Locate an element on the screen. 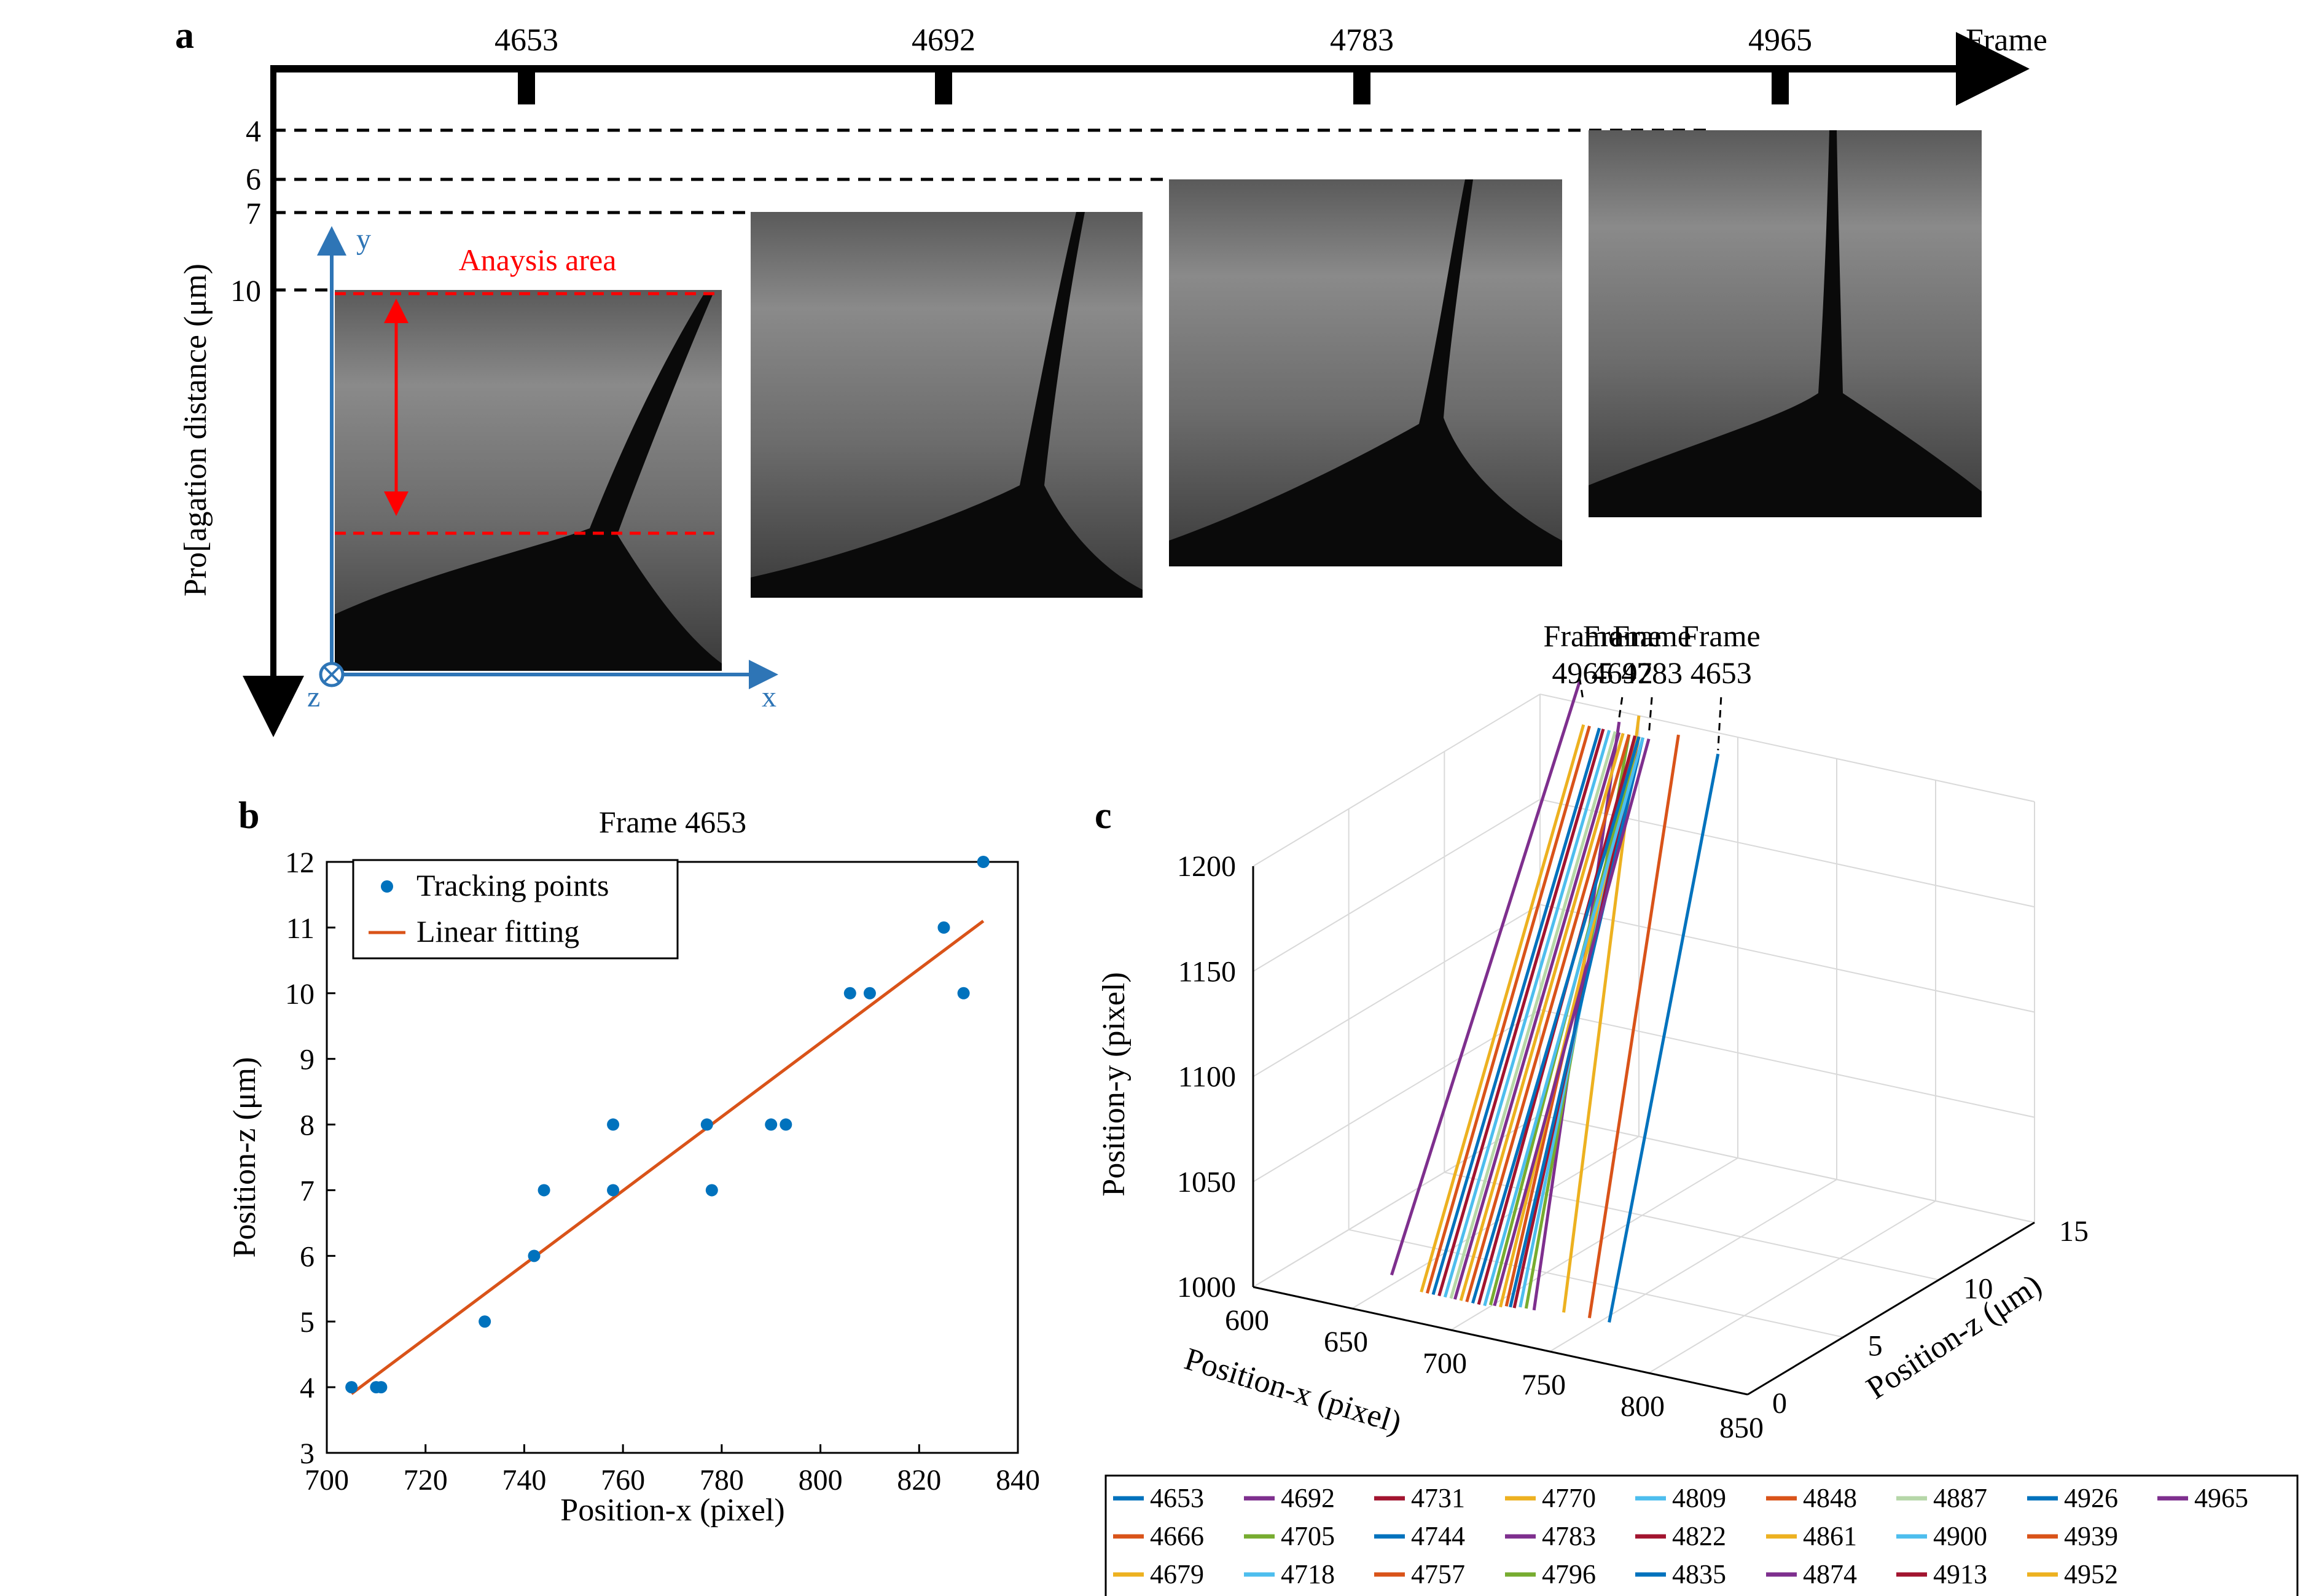 The height and width of the screenshot is (1596, 2322). chart-c-legend-box is located at coordinates (1701, 1535).